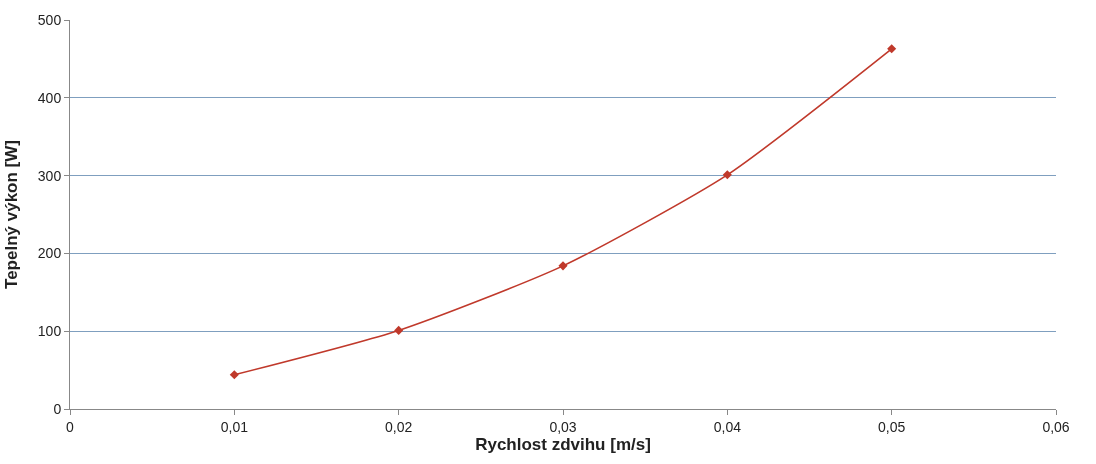 This screenshot has height=464, width=1096. I want to click on y-tick-label: 0, so click(57, 408).